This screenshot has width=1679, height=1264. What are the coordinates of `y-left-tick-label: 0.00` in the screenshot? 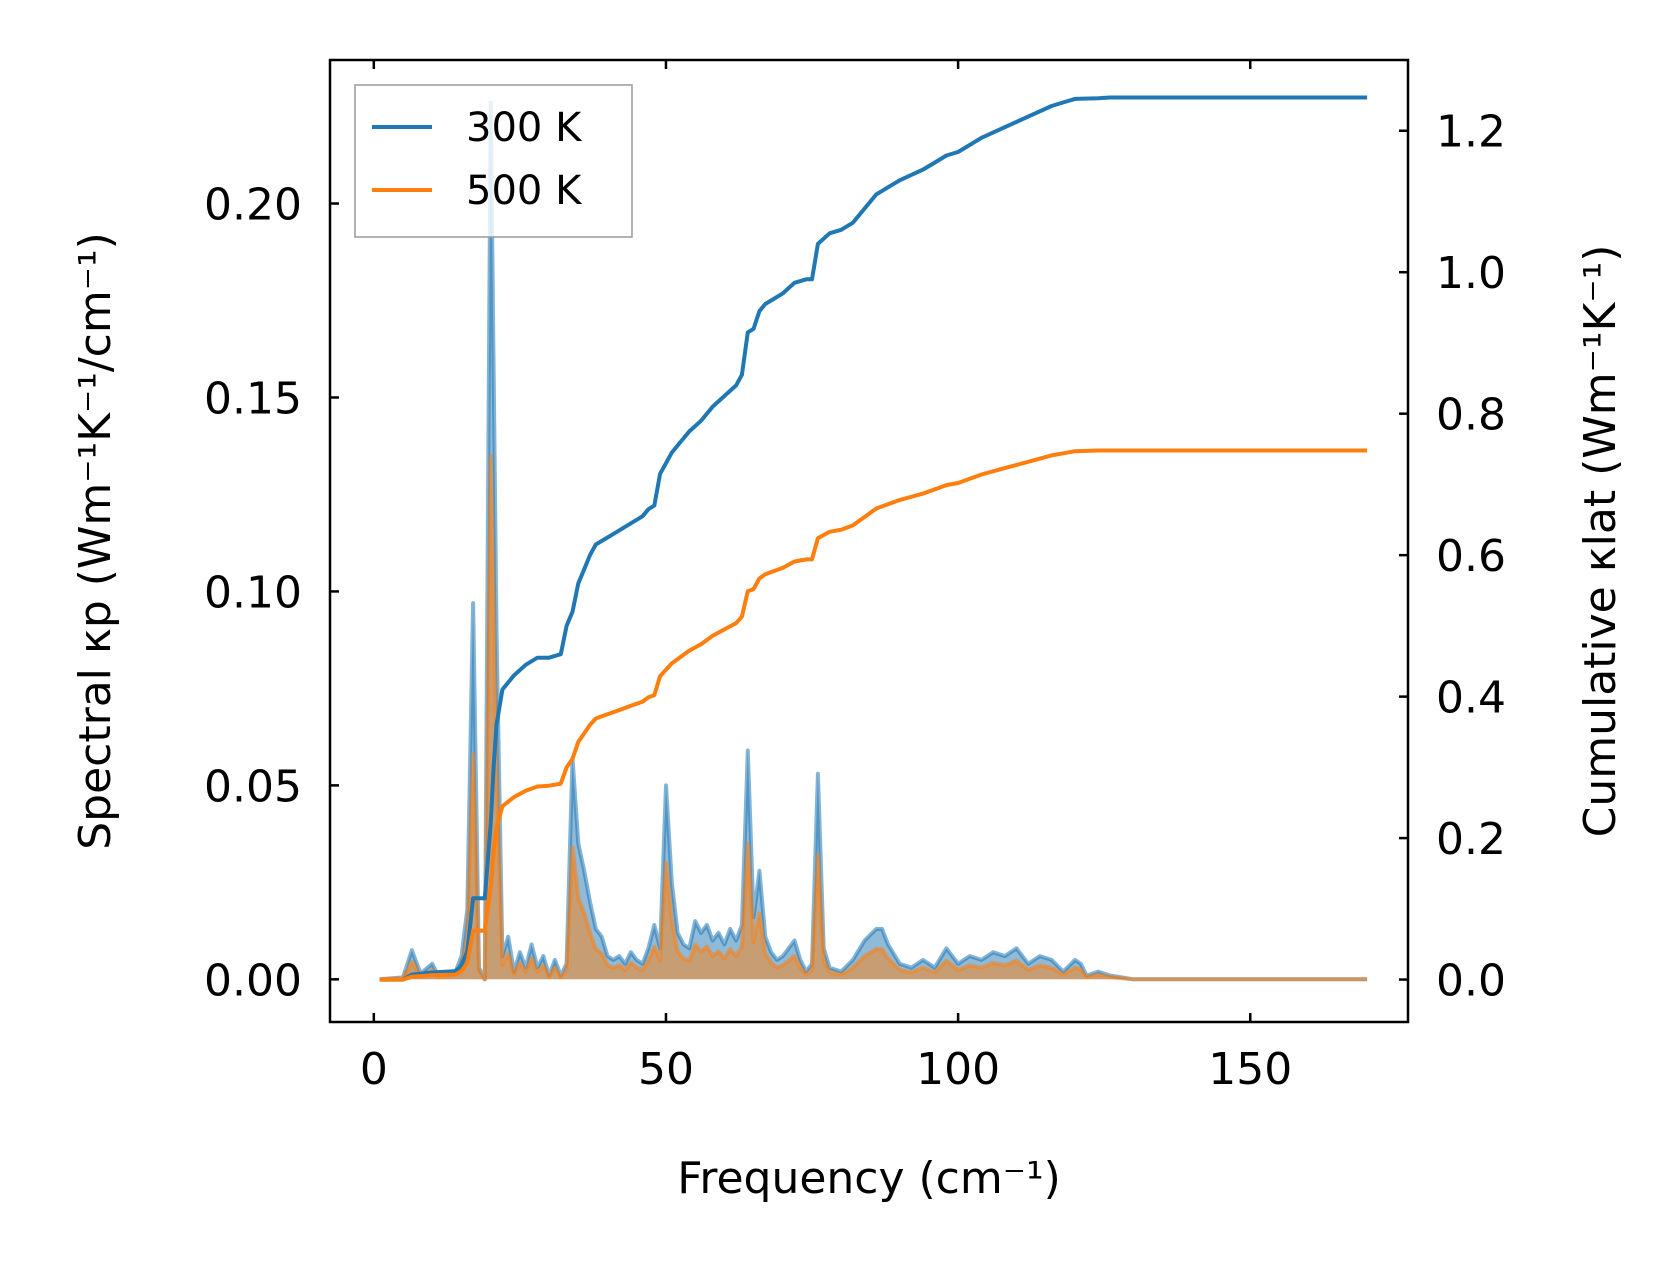 It's located at (253, 980).